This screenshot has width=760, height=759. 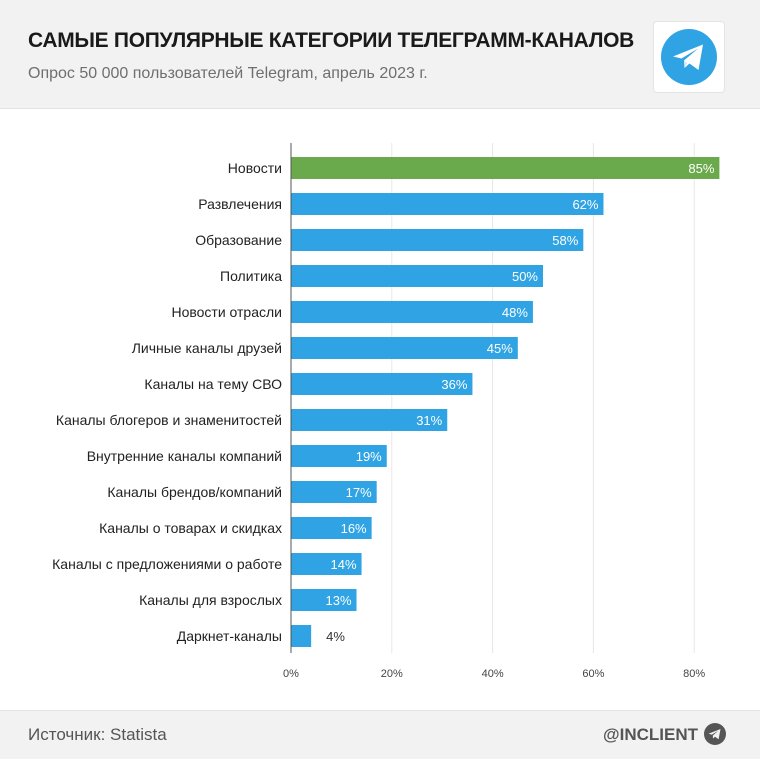 What do you see at coordinates (493, 674) in the screenshot?
I see `x-tick-label: 40%` at bounding box center [493, 674].